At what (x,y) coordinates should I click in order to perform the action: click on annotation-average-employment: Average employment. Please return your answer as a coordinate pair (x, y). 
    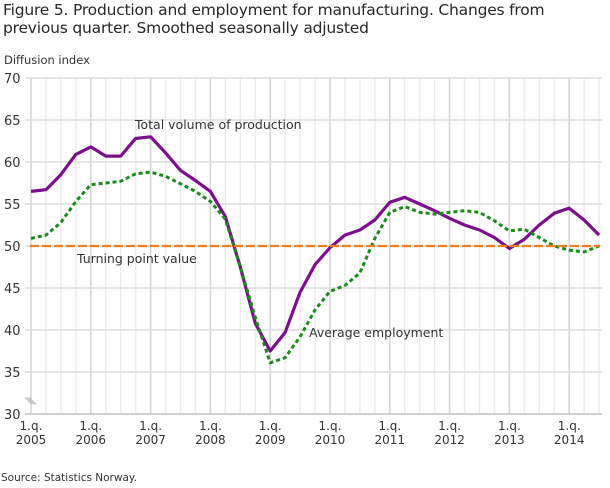
    Looking at the image, I should click on (376, 332).